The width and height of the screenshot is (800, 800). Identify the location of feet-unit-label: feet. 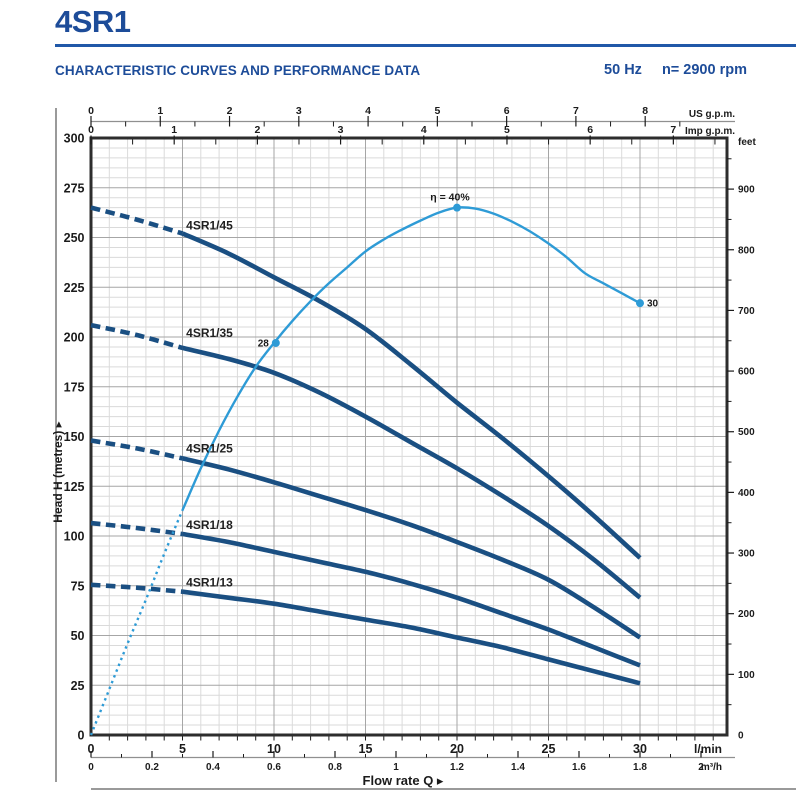
(747, 142).